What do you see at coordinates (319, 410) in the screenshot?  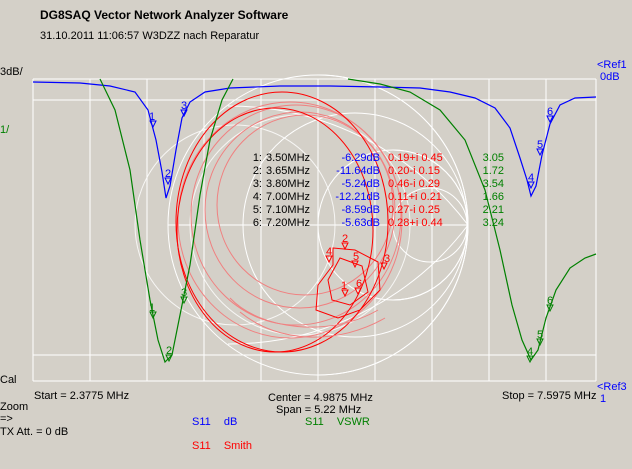 I see `sweep-span: Span = 5.22 MHz` at bounding box center [319, 410].